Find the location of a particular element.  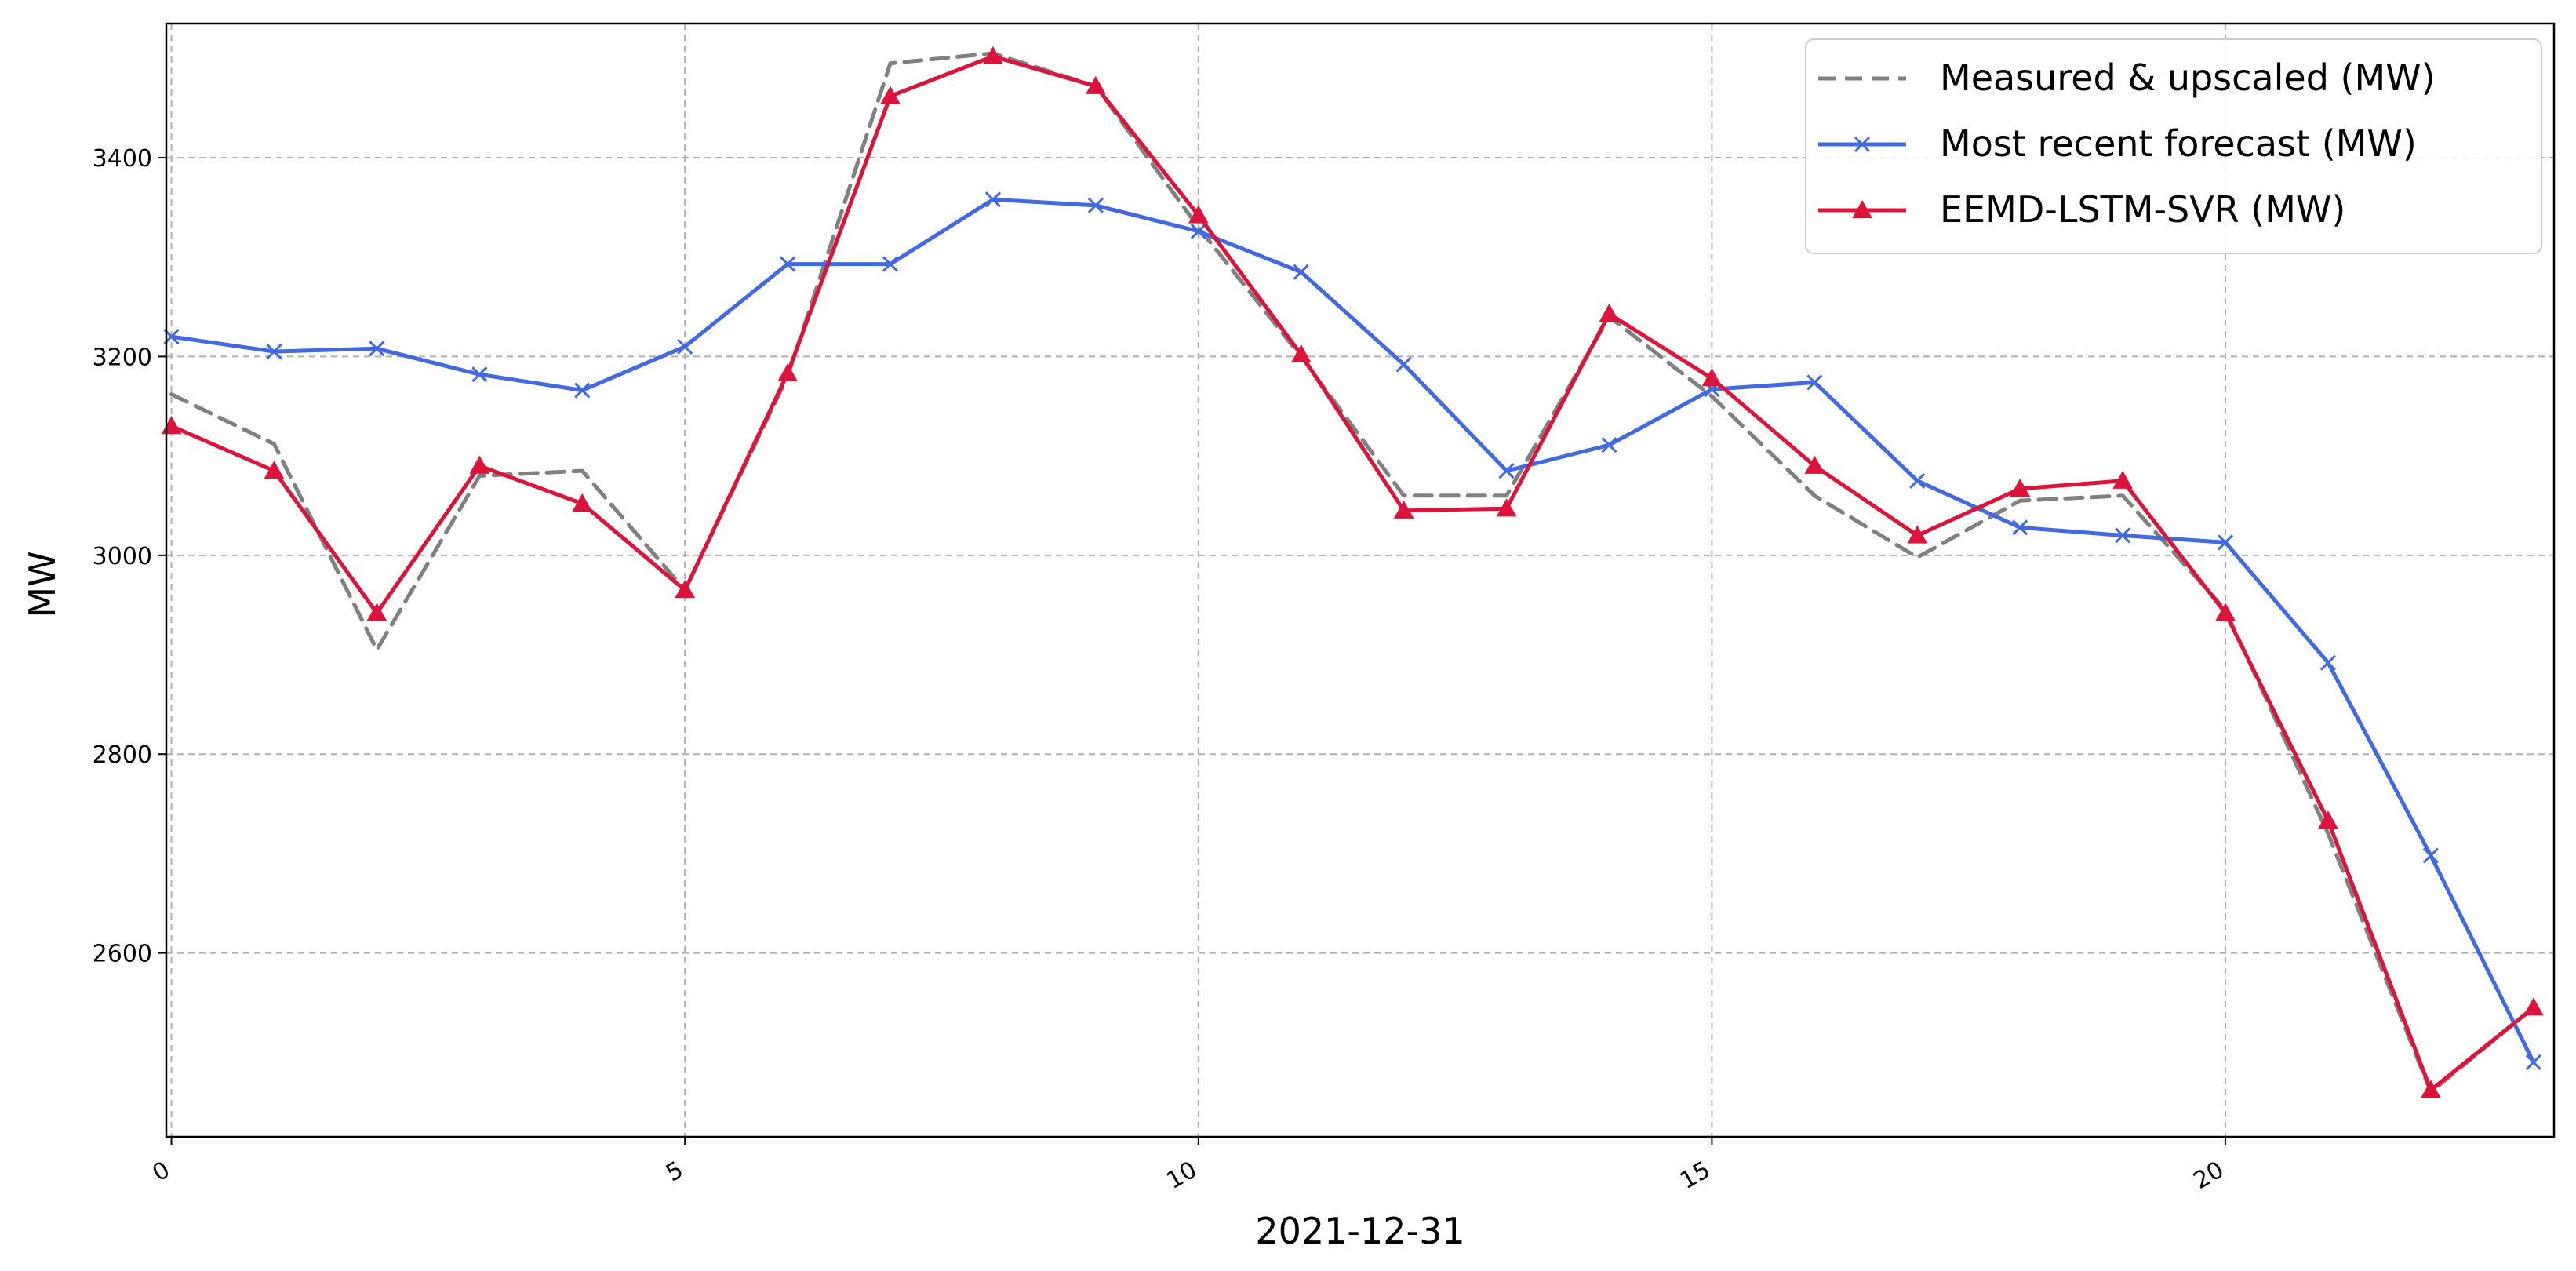

legend-entry-3: EEMD-LSTM-SVR (MW) is located at coordinates (2081, 210).